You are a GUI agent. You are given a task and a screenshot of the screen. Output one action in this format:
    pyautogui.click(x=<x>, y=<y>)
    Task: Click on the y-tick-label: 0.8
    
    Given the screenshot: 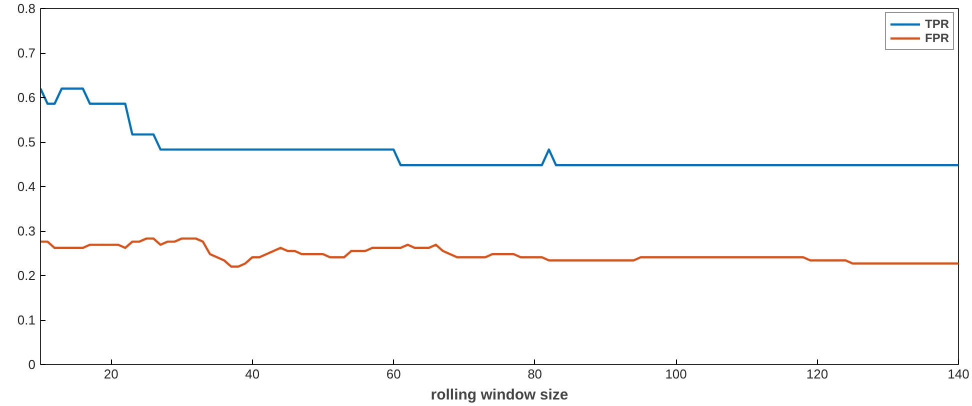 What is the action you would take?
    pyautogui.click(x=26, y=8)
    